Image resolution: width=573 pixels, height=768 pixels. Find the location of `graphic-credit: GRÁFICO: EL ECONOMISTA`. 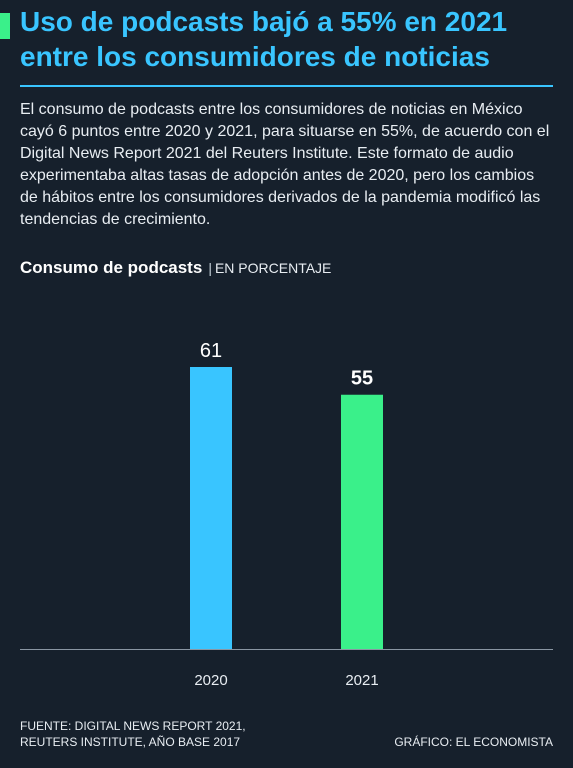

graphic-credit: GRÁFICO: EL ECONOMISTA is located at coordinates (473, 742).